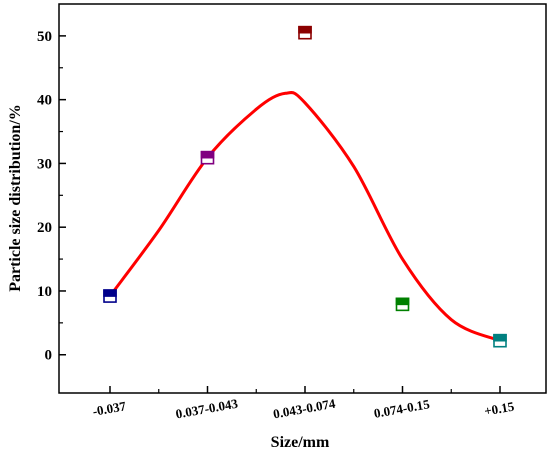  I want to click on x-tick-label: 0.043-0.074, so click(304, 409).